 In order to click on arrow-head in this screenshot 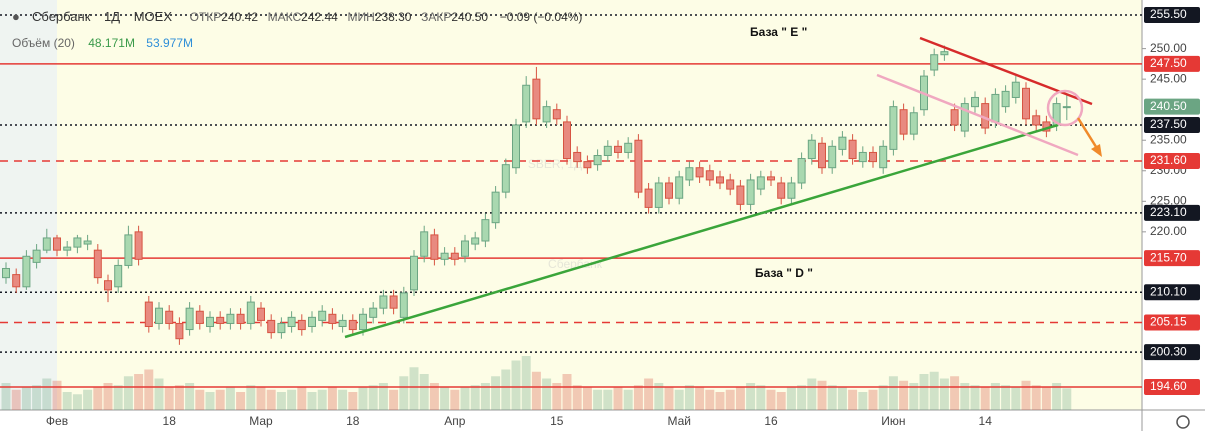, I will do `click(1096, 150)`.